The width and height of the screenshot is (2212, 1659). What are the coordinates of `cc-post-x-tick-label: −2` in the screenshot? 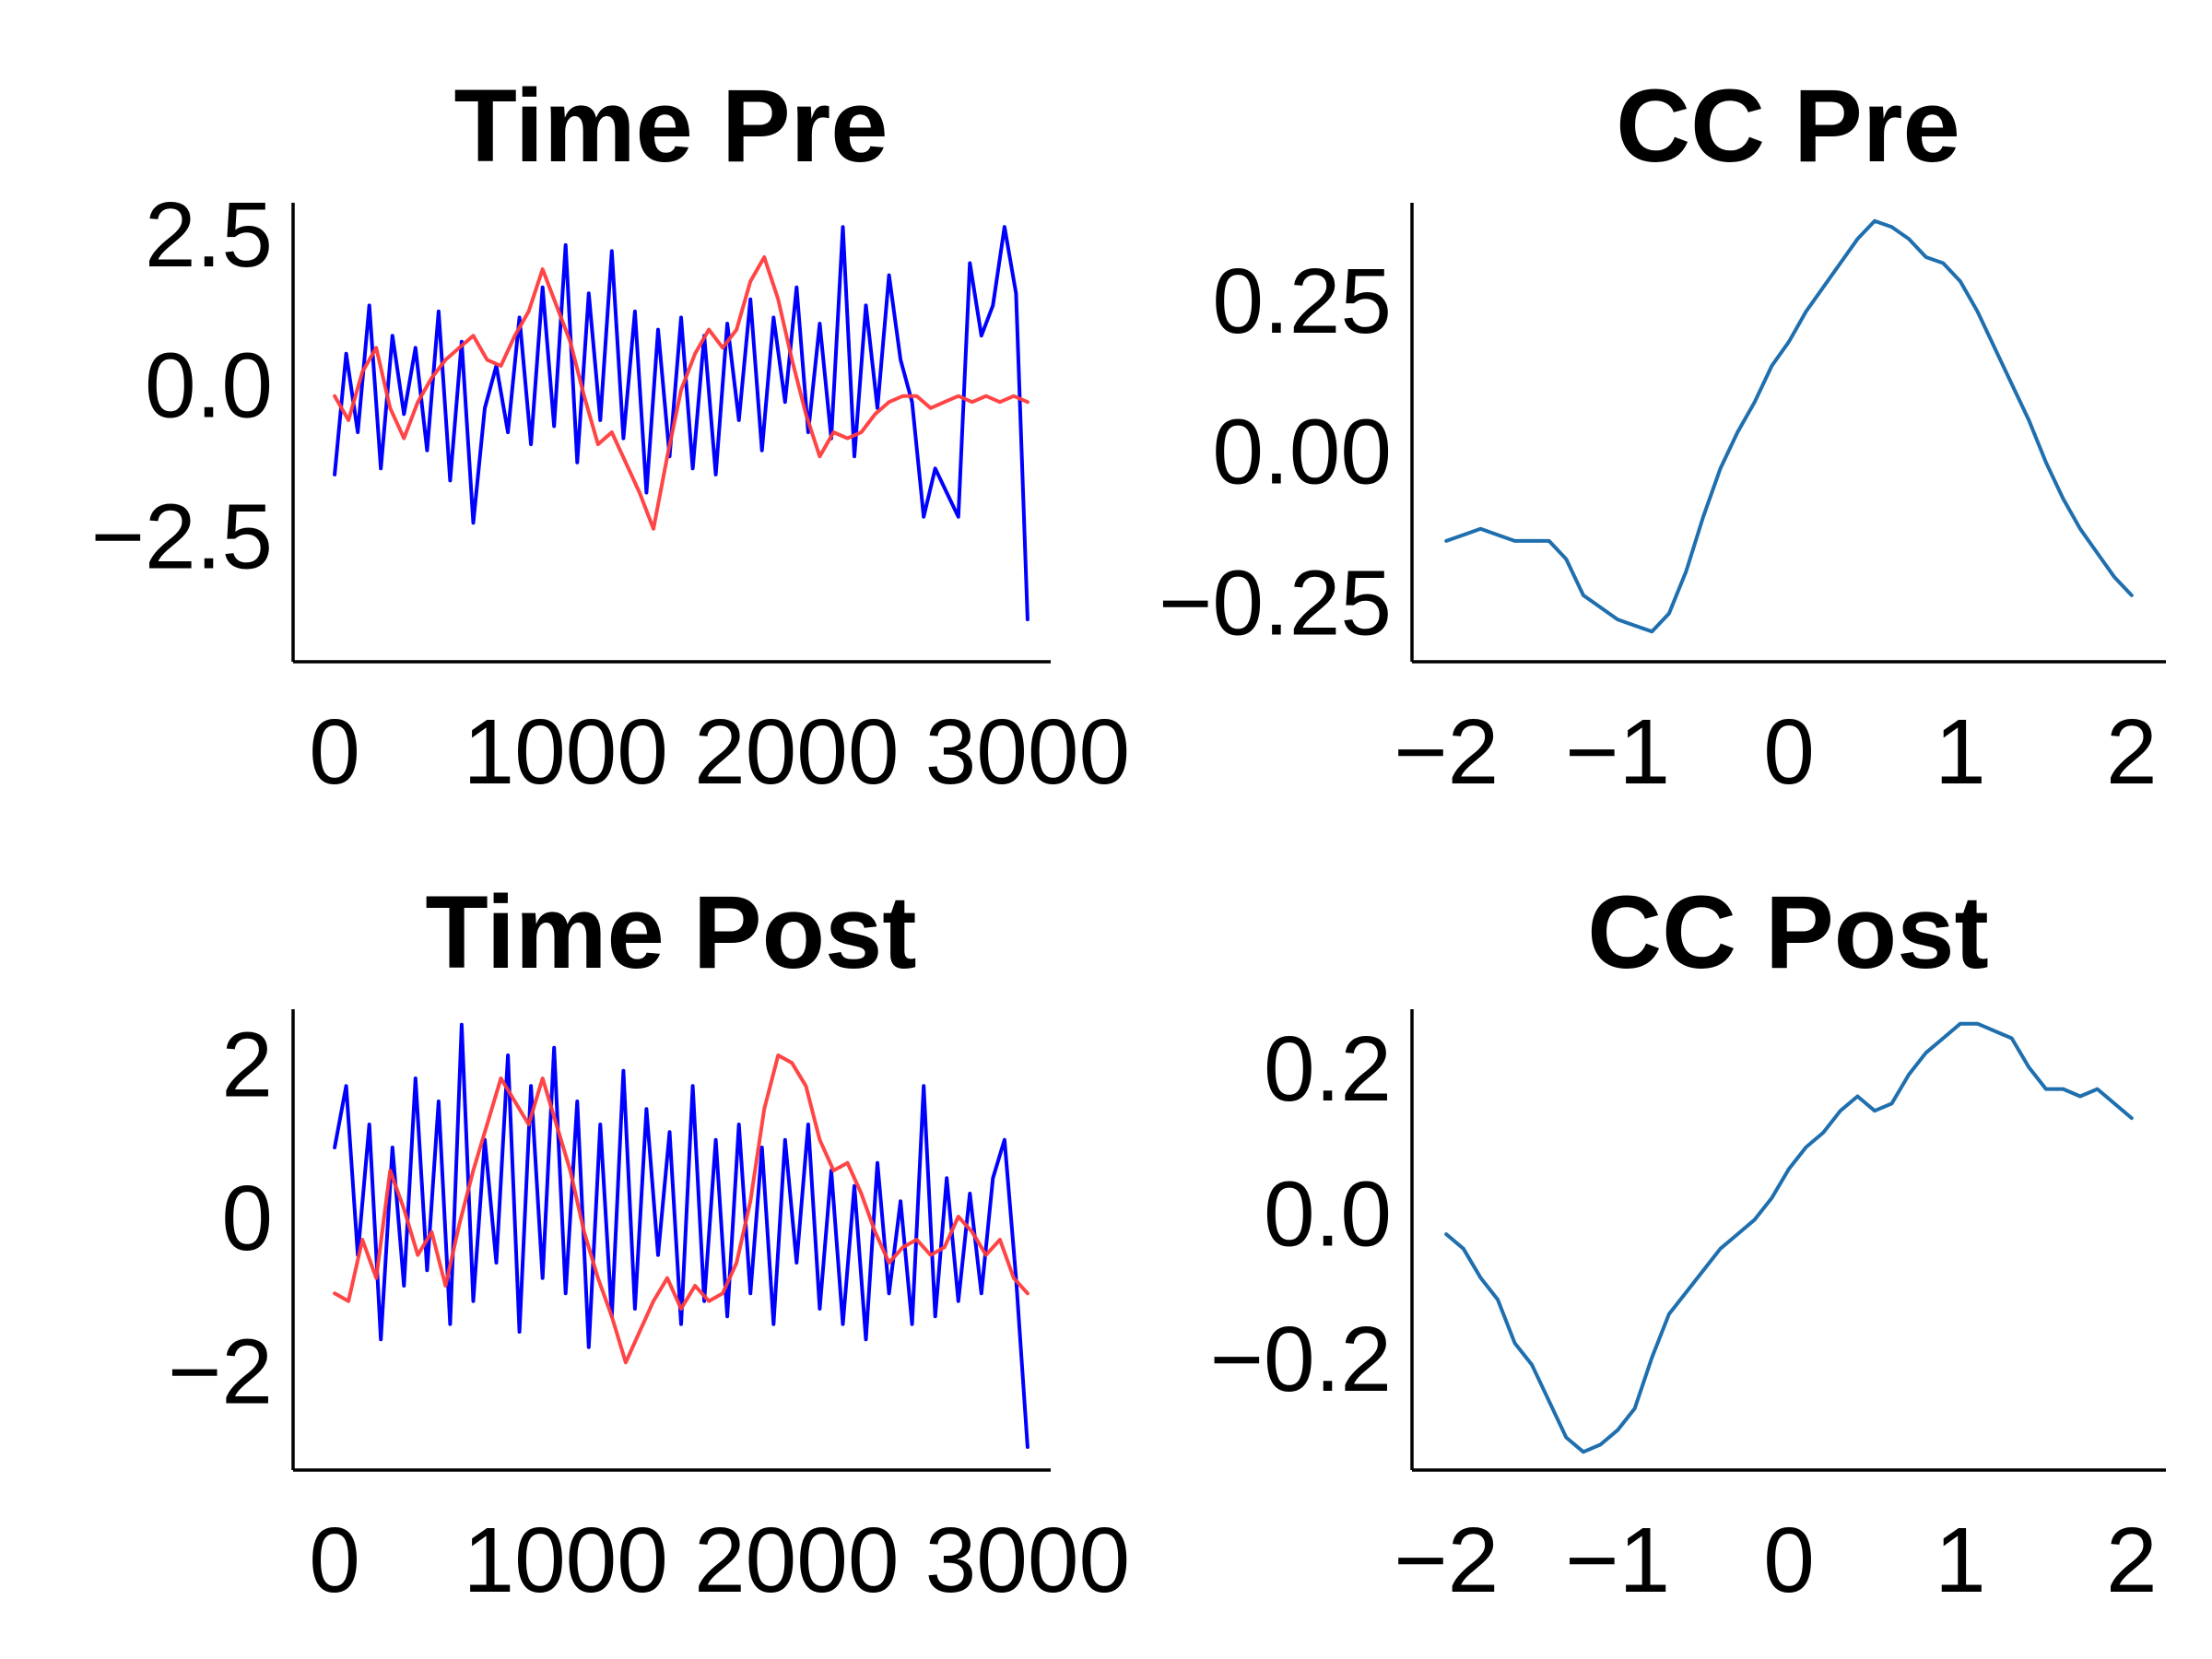 It's located at (1446, 1560).